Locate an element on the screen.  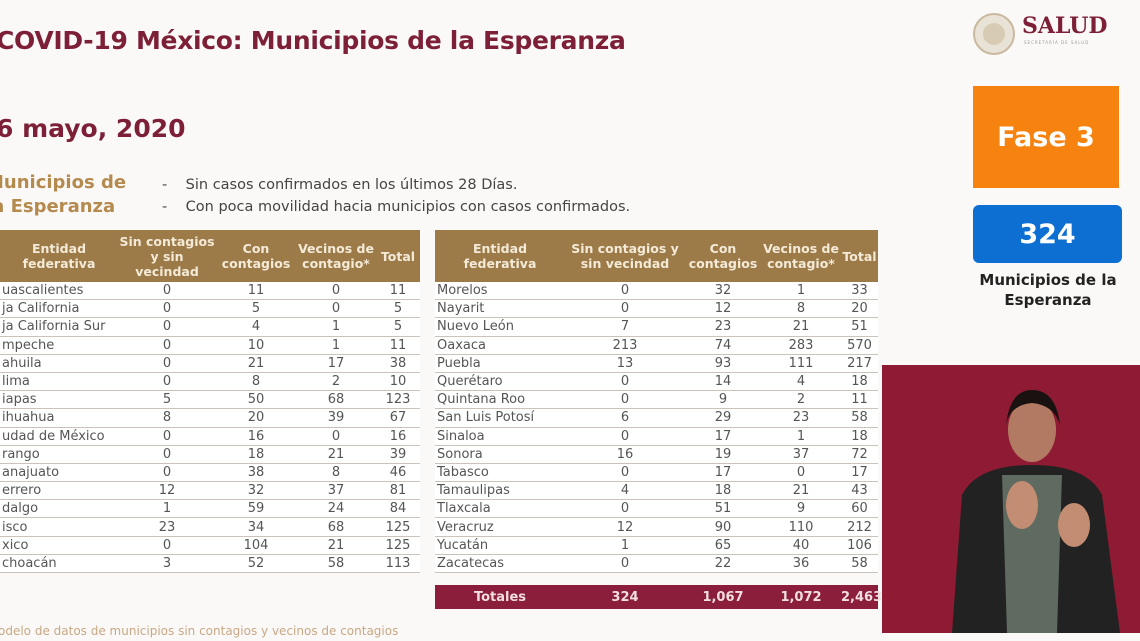
cell-value: 104 is located at coordinates (256, 545).